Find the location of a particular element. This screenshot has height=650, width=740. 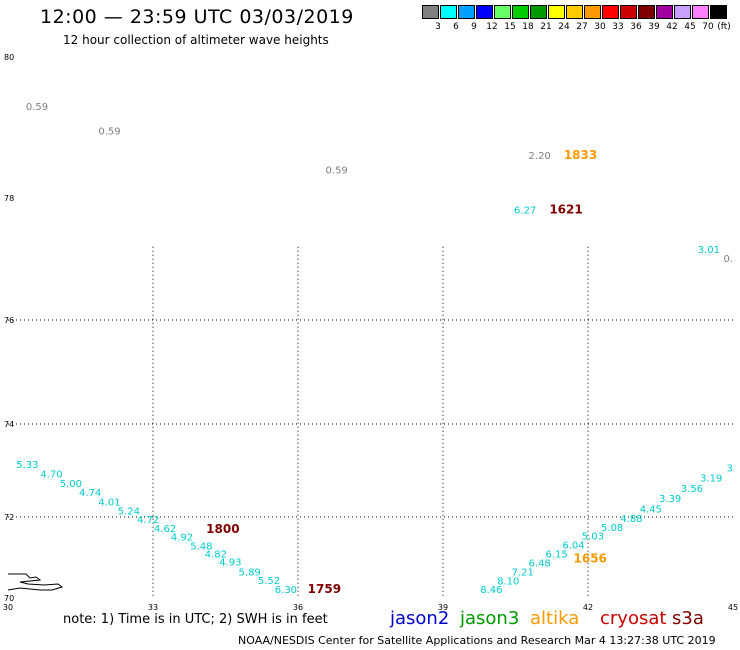

wave-height-value: 5.24 is located at coordinates (129, 512).